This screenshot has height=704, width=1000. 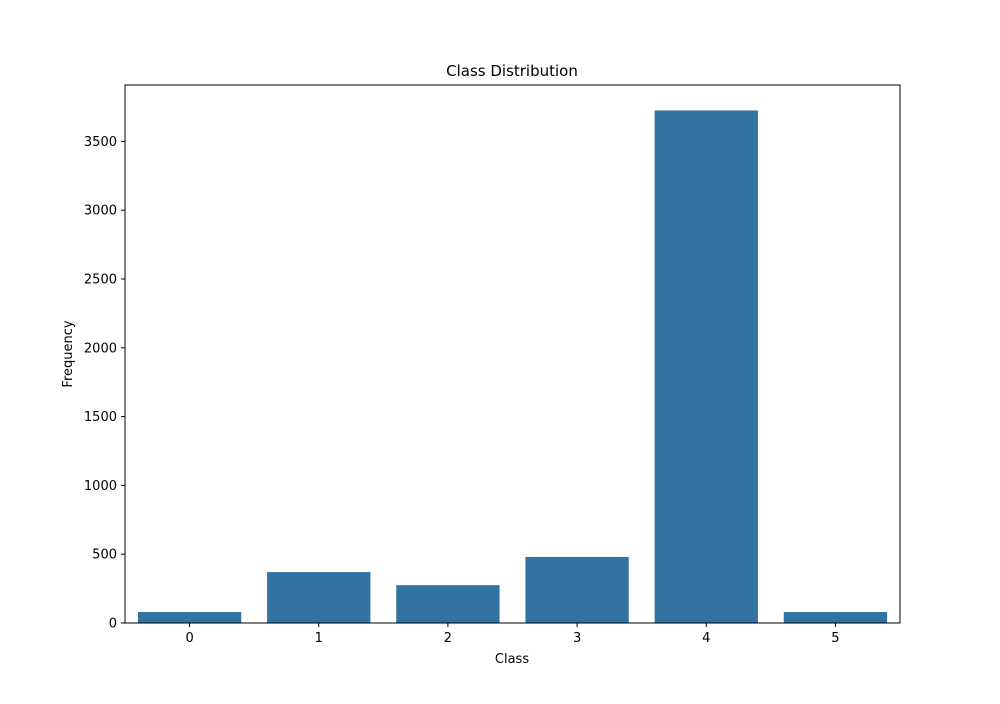 What do you see at coordinates (104, 383) in the screenshot?
I see `y-axis: 0 500 1000 1500 2000 2500 3000 3500` at bounding box center [104, 383].